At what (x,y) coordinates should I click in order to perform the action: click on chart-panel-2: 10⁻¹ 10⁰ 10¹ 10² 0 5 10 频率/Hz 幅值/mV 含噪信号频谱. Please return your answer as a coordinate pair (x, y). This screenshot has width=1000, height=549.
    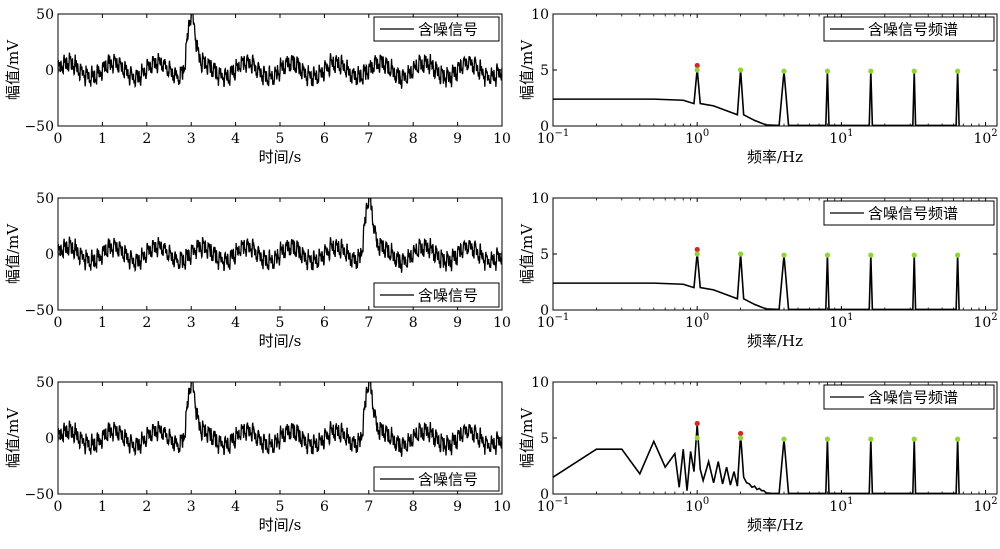
    Looking at the image, I should click on (758, 86).